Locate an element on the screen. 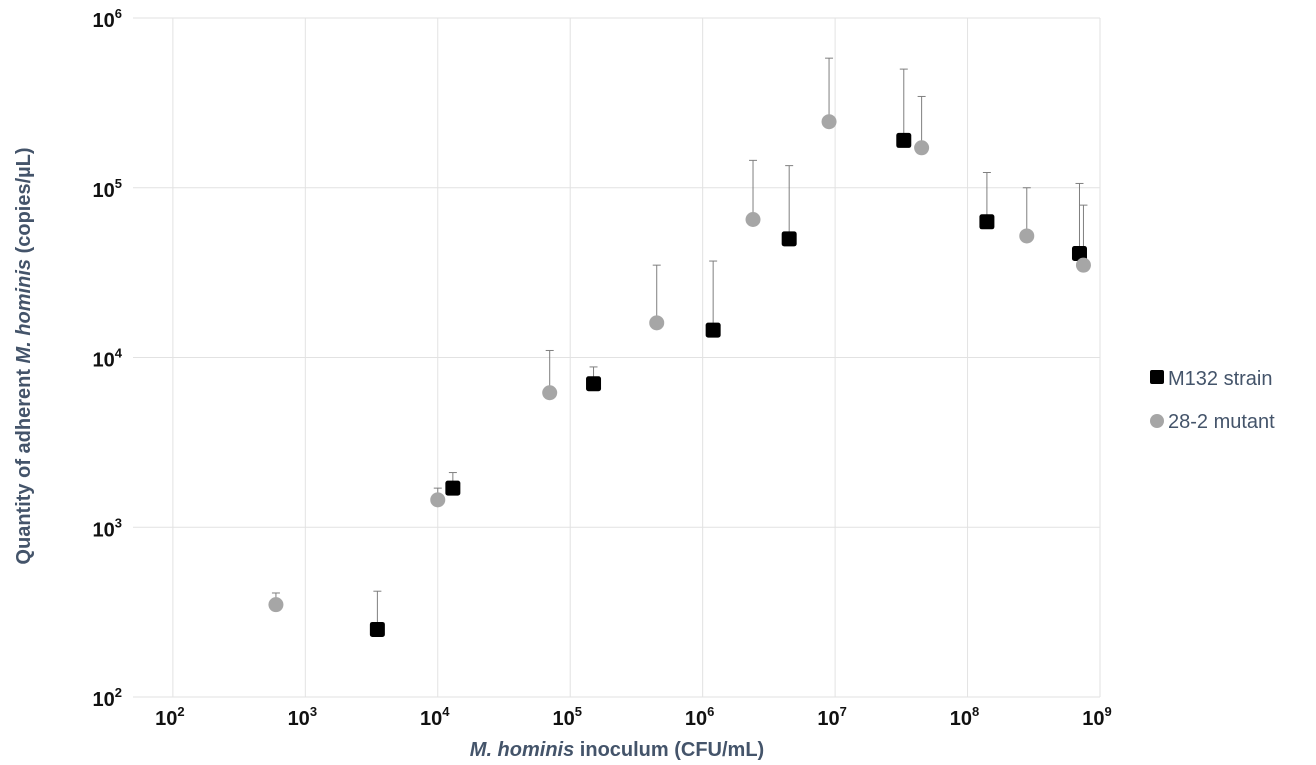  x-tick-label: 10⁶ is located at coordinates (699, 717).